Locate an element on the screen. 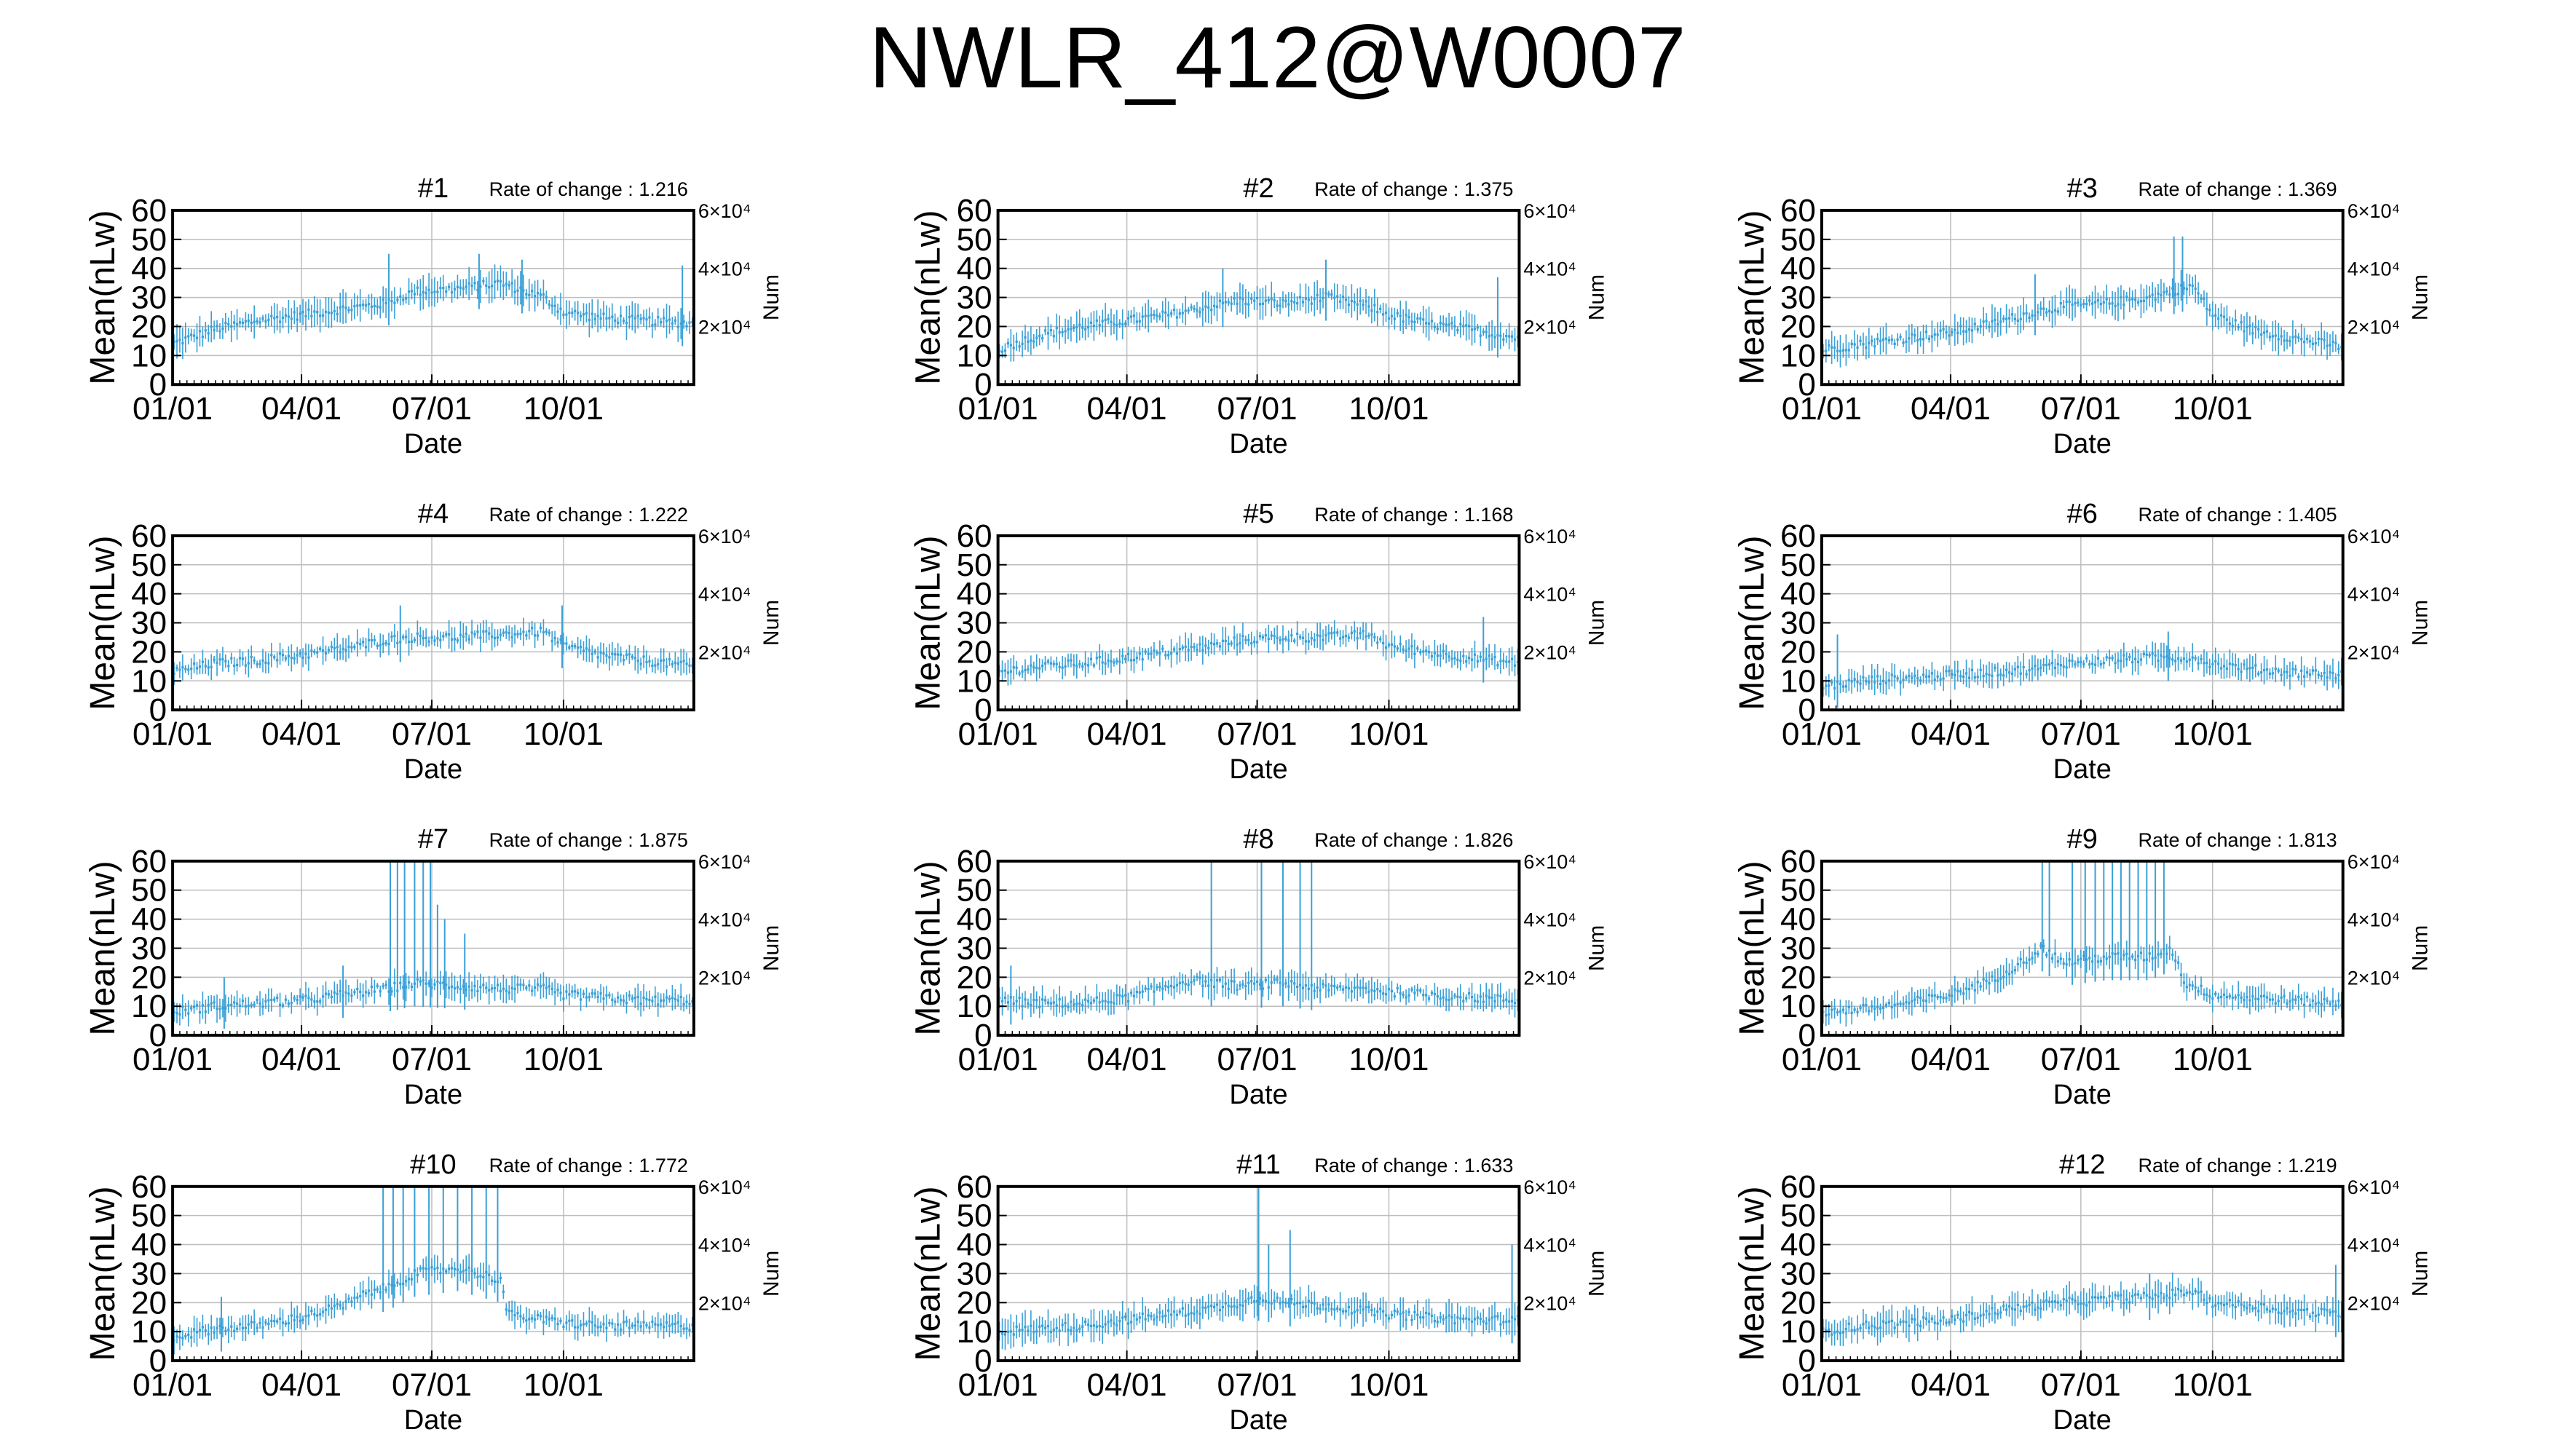  x-axis-label: Date is located at coordinates (1258, 444).